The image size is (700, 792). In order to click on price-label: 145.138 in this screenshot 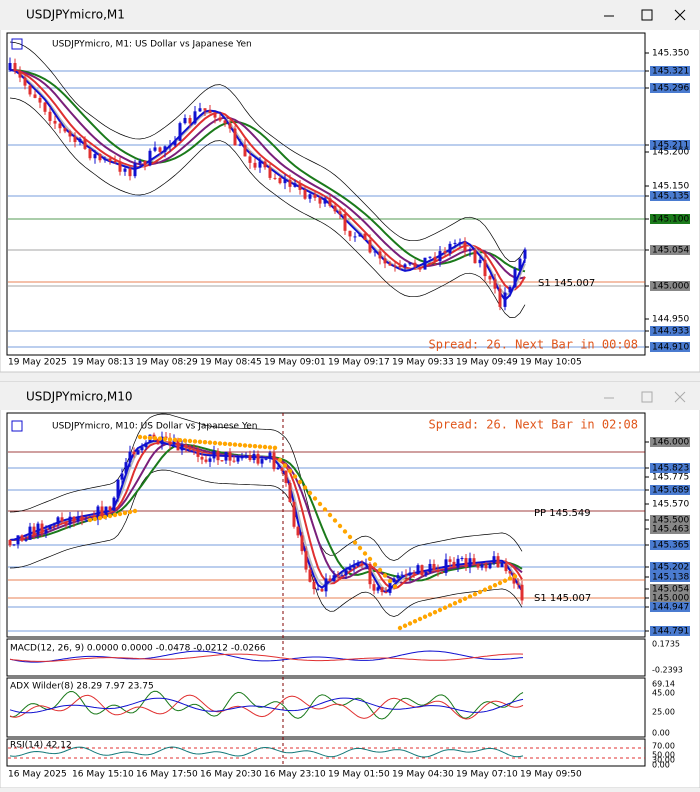, I will do `click(670, 578)`.